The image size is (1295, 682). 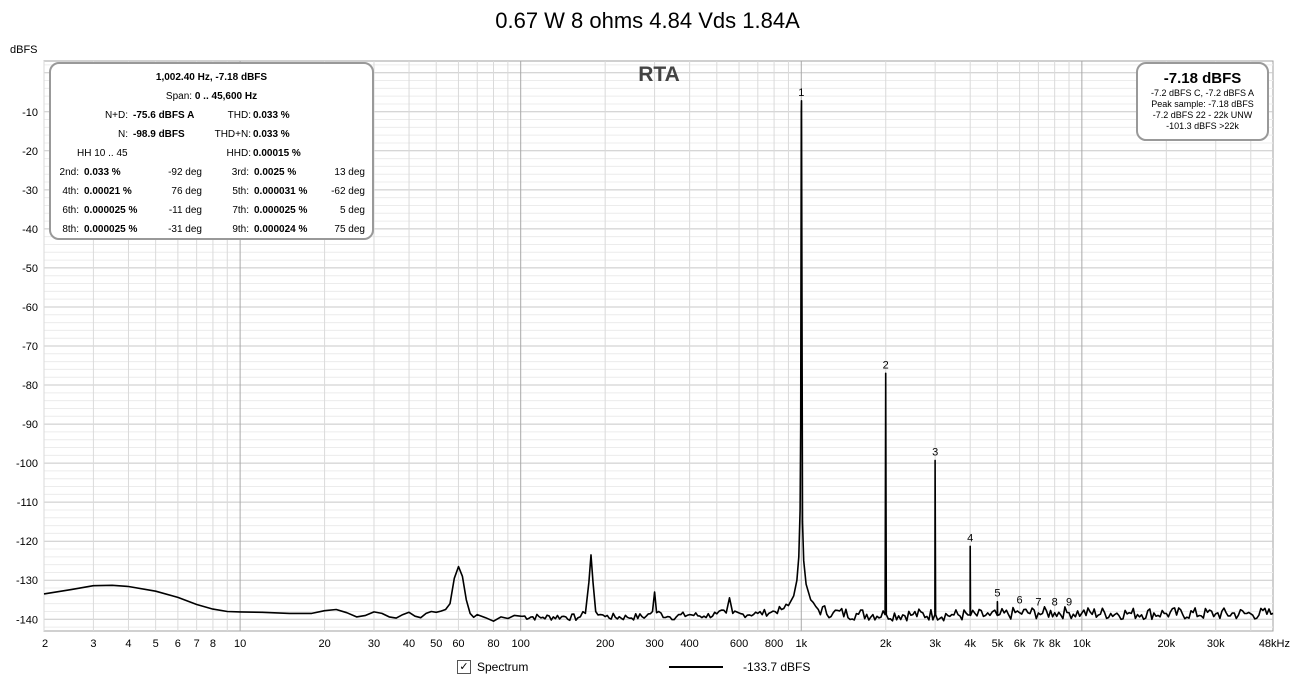 What do you see at coordinates (1202, 78) in the screenshot?
I see `peak-level-value: -7.18 dBFS` at bounding box center [1202, 78].